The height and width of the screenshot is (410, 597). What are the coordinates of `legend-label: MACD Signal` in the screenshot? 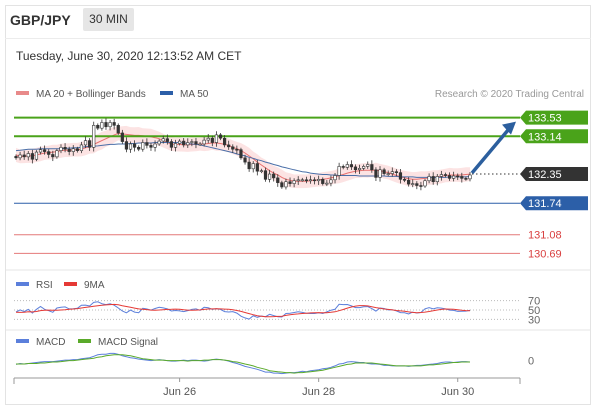 It's located at (128, 342).